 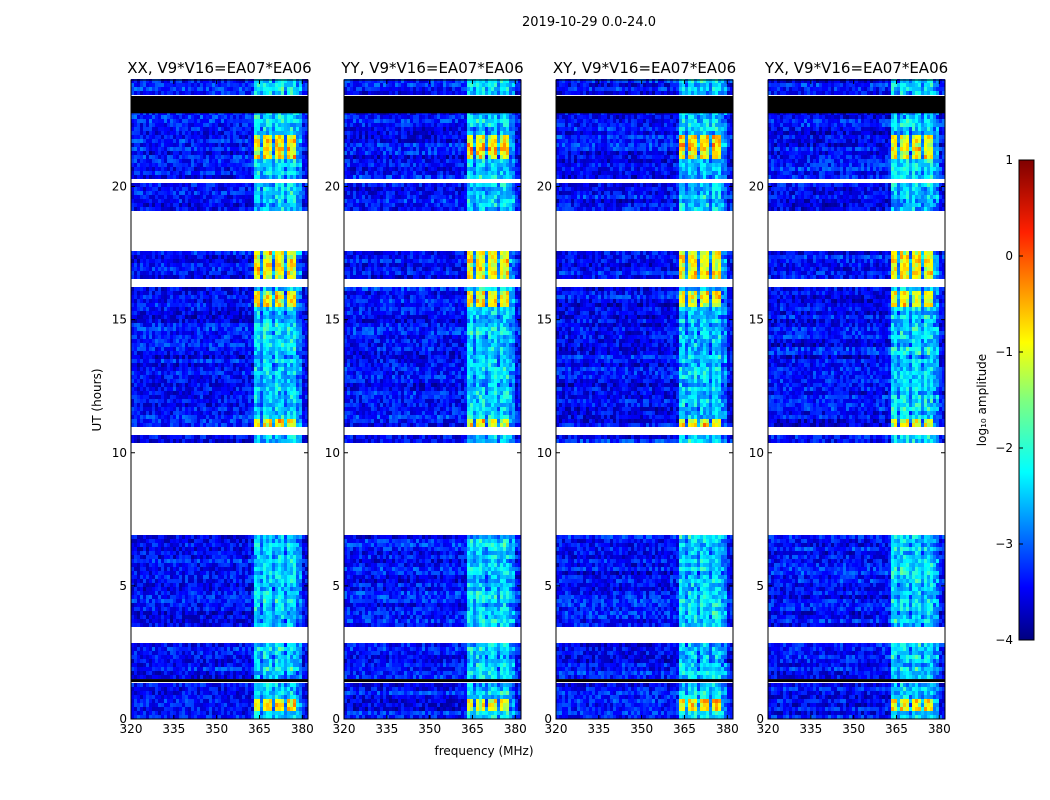 I want to click on colorbar-tick-label: 1, so click(x=1009, y=160).